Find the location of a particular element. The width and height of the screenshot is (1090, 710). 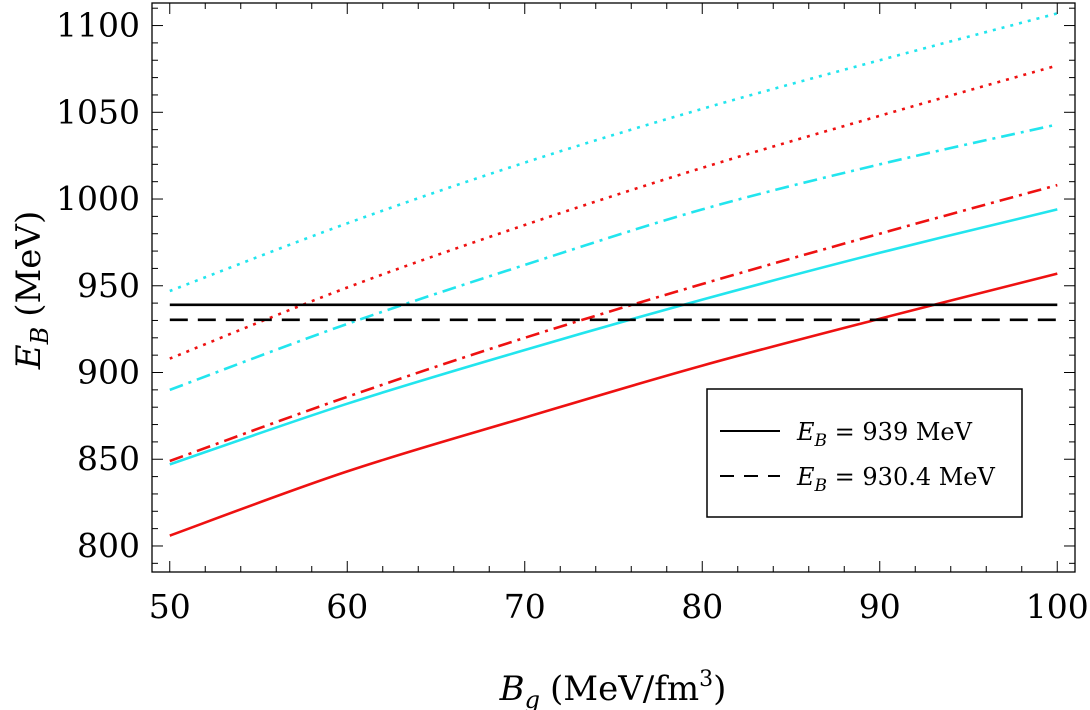

x-axis-label: Bg (MeV/fm3) is located at coordinates (613, 688).